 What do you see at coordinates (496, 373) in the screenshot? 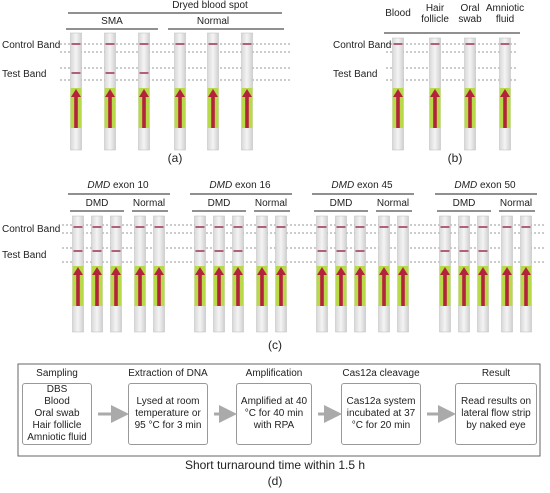
I see `step-title: Result` at bounding box center [496, 373].